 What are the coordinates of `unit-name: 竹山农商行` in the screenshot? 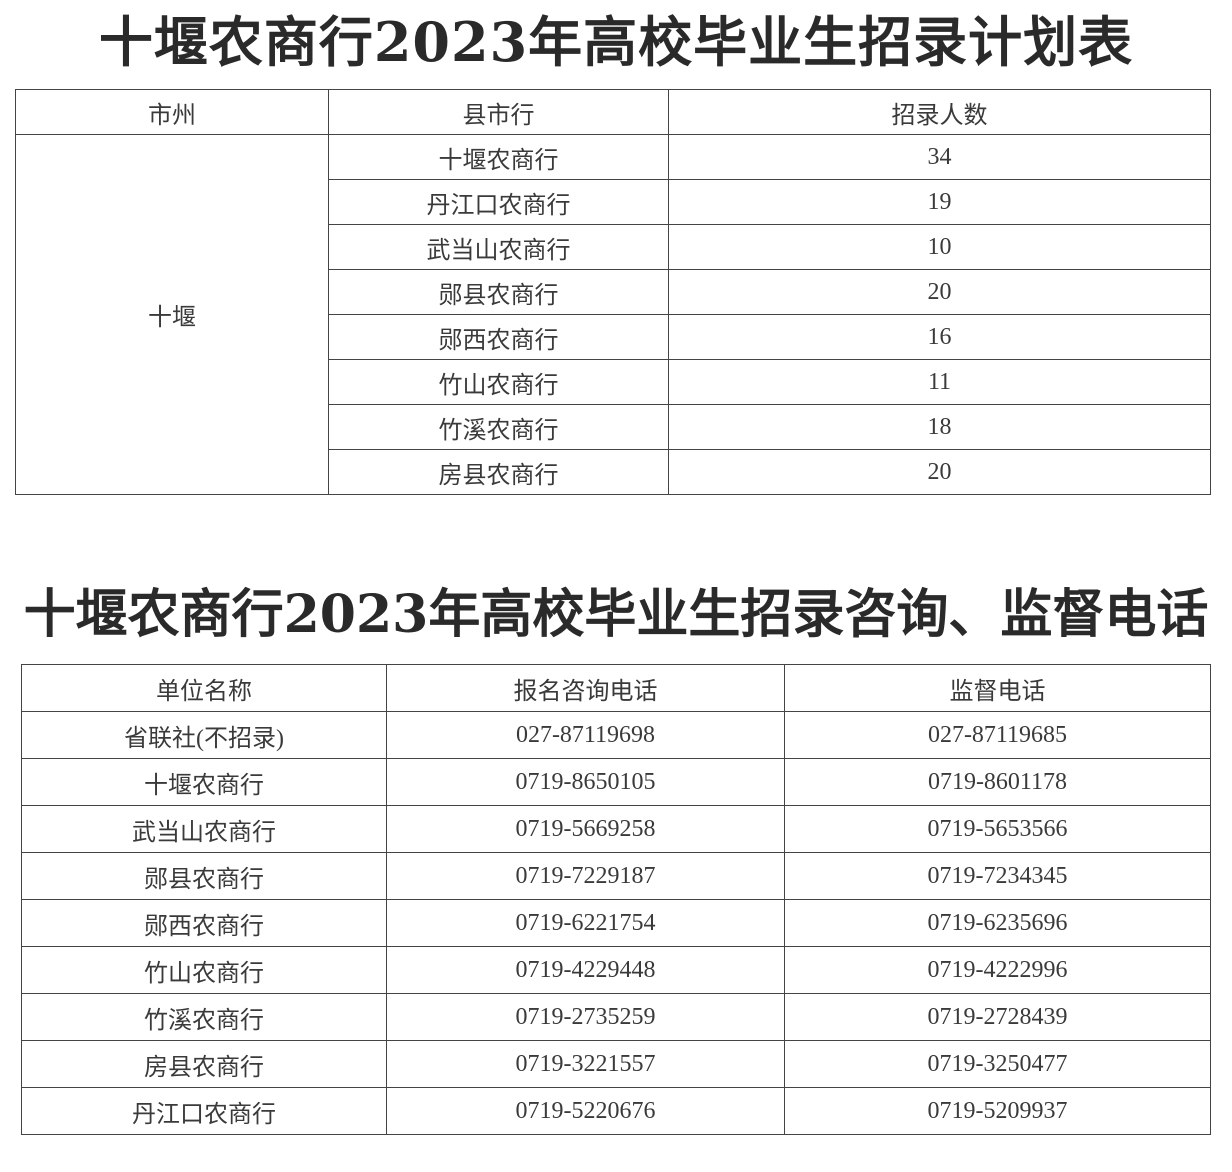 It's located at (204, 970).